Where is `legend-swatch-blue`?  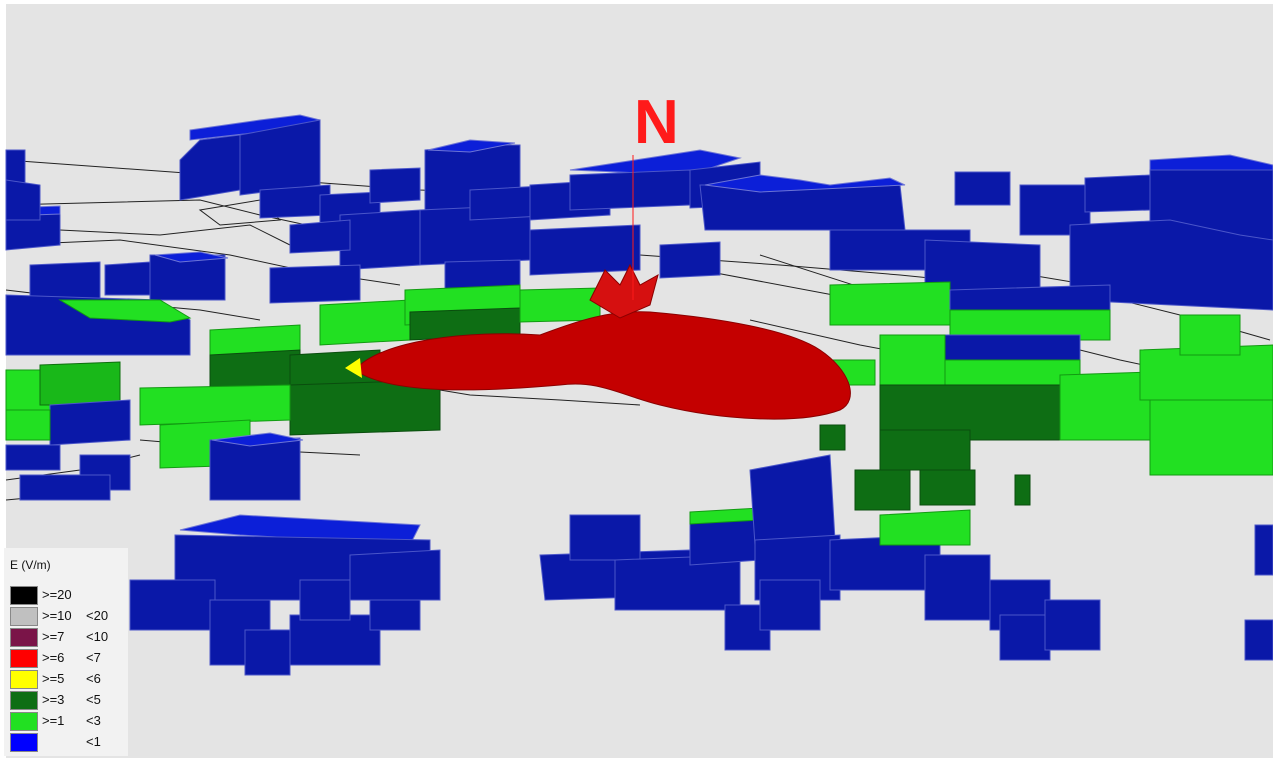 legend-swatch-blue is located at coordinates (24, 742).